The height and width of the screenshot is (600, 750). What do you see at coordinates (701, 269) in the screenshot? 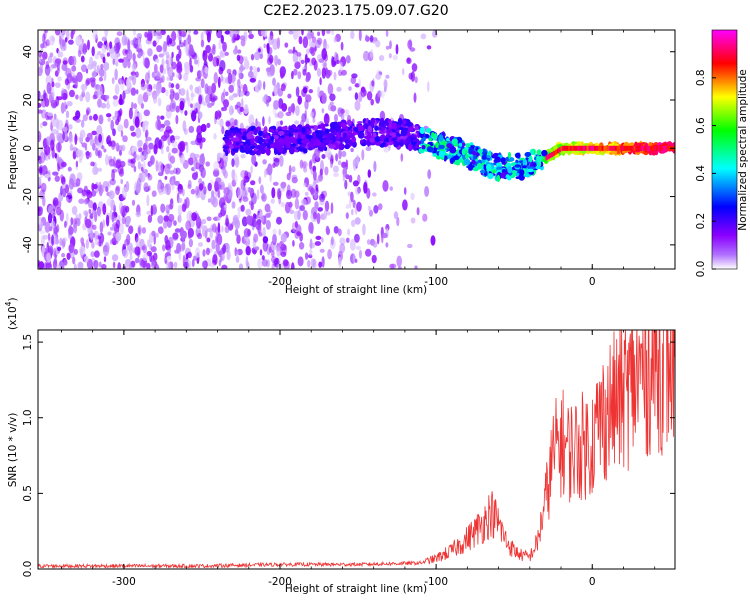
I see `colorbar-tick-label: 0.0` at bounding box center [701, 269].